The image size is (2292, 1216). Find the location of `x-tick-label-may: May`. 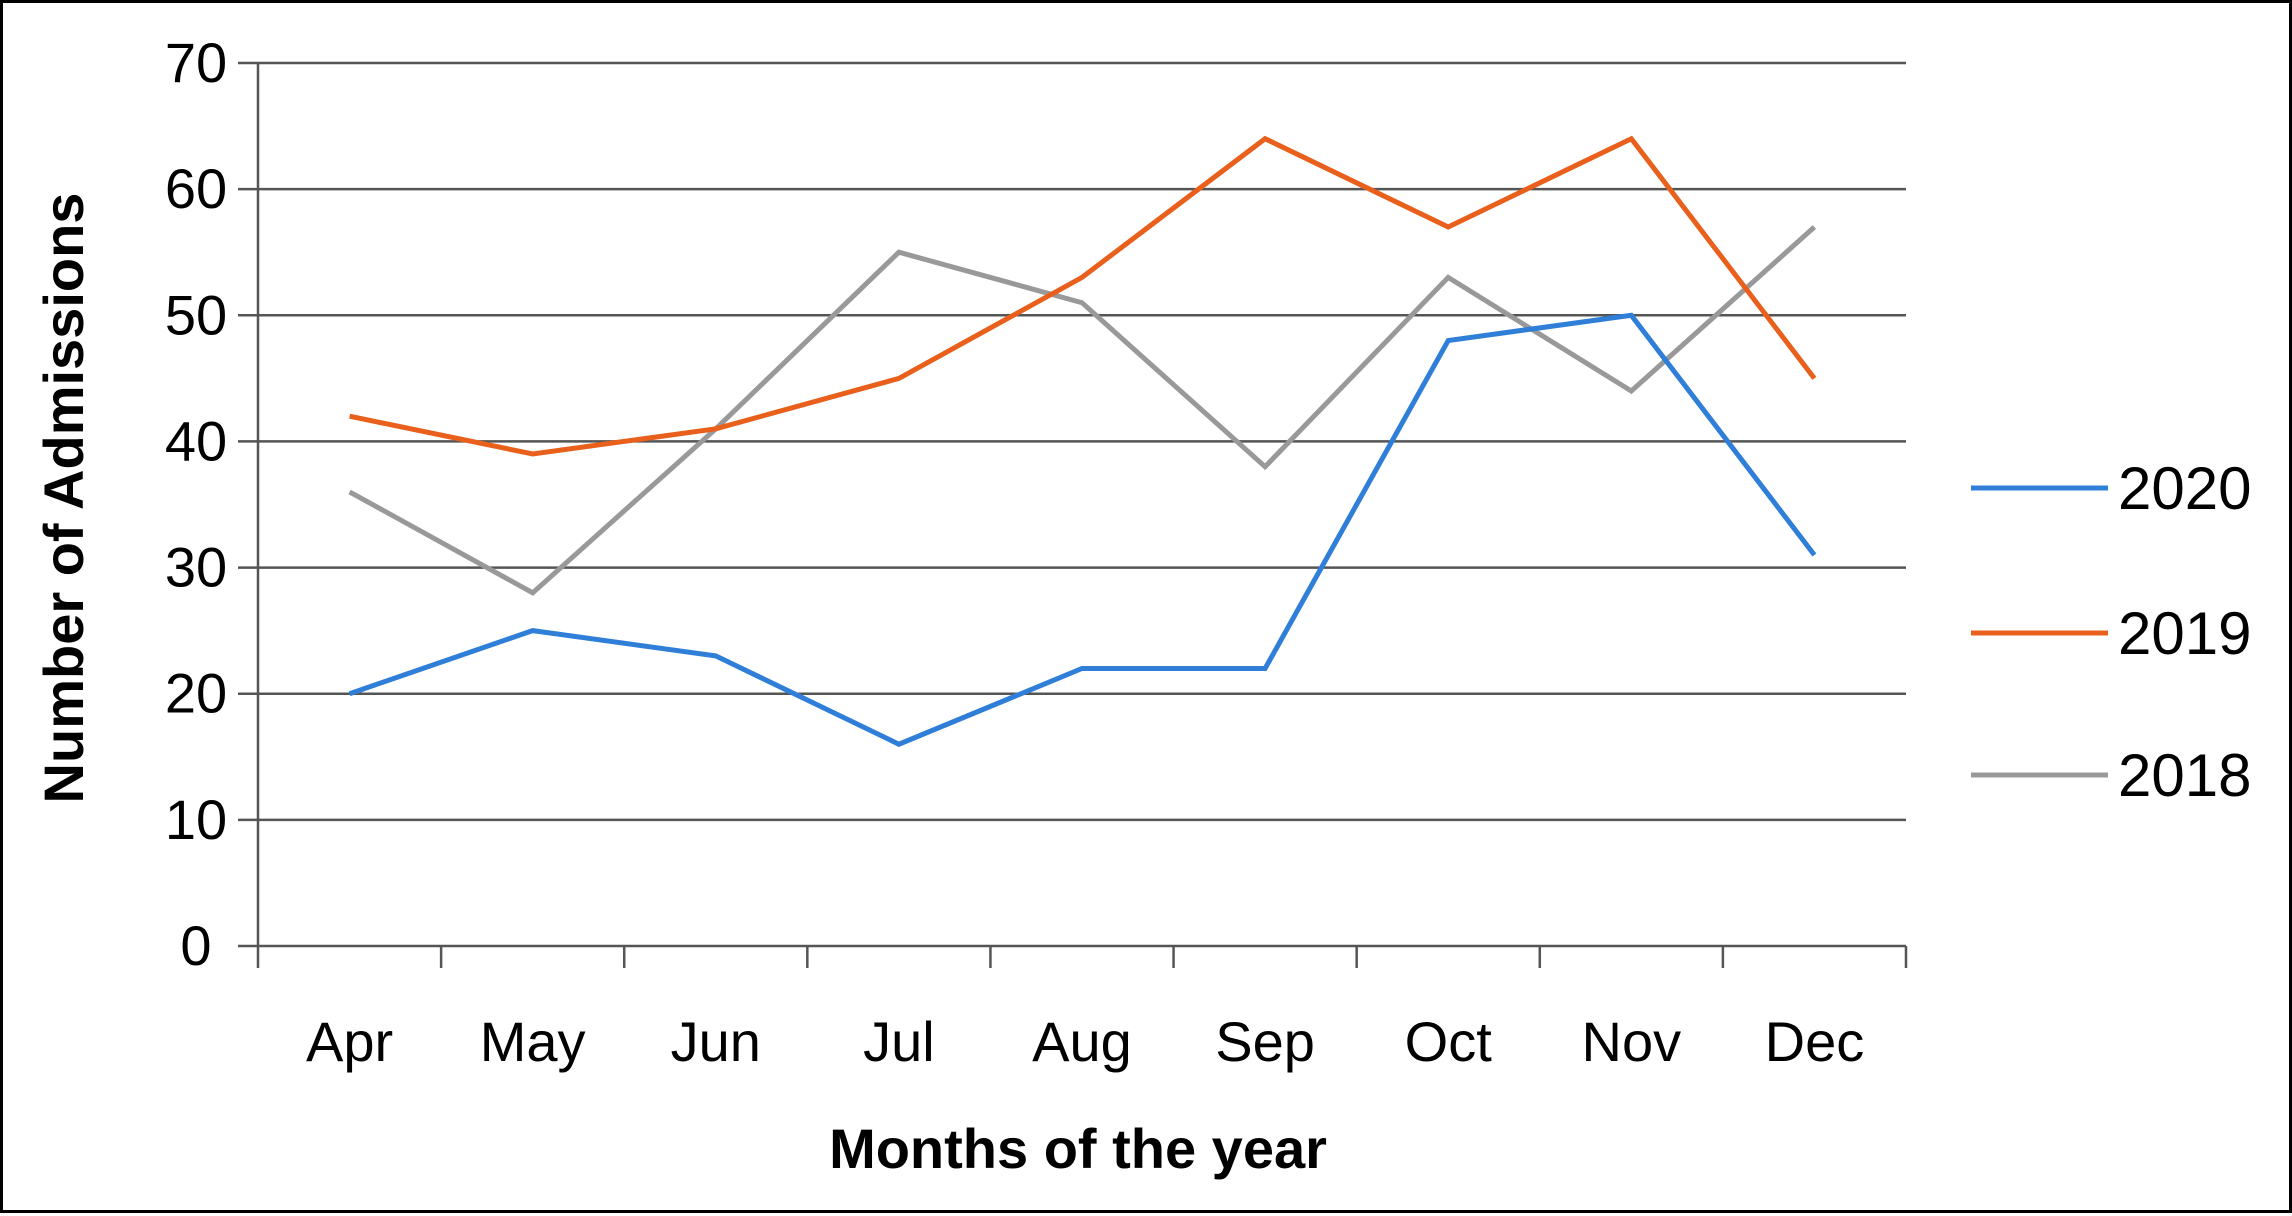

x-tick-label-may: May is located at coordinates (533, 1041).